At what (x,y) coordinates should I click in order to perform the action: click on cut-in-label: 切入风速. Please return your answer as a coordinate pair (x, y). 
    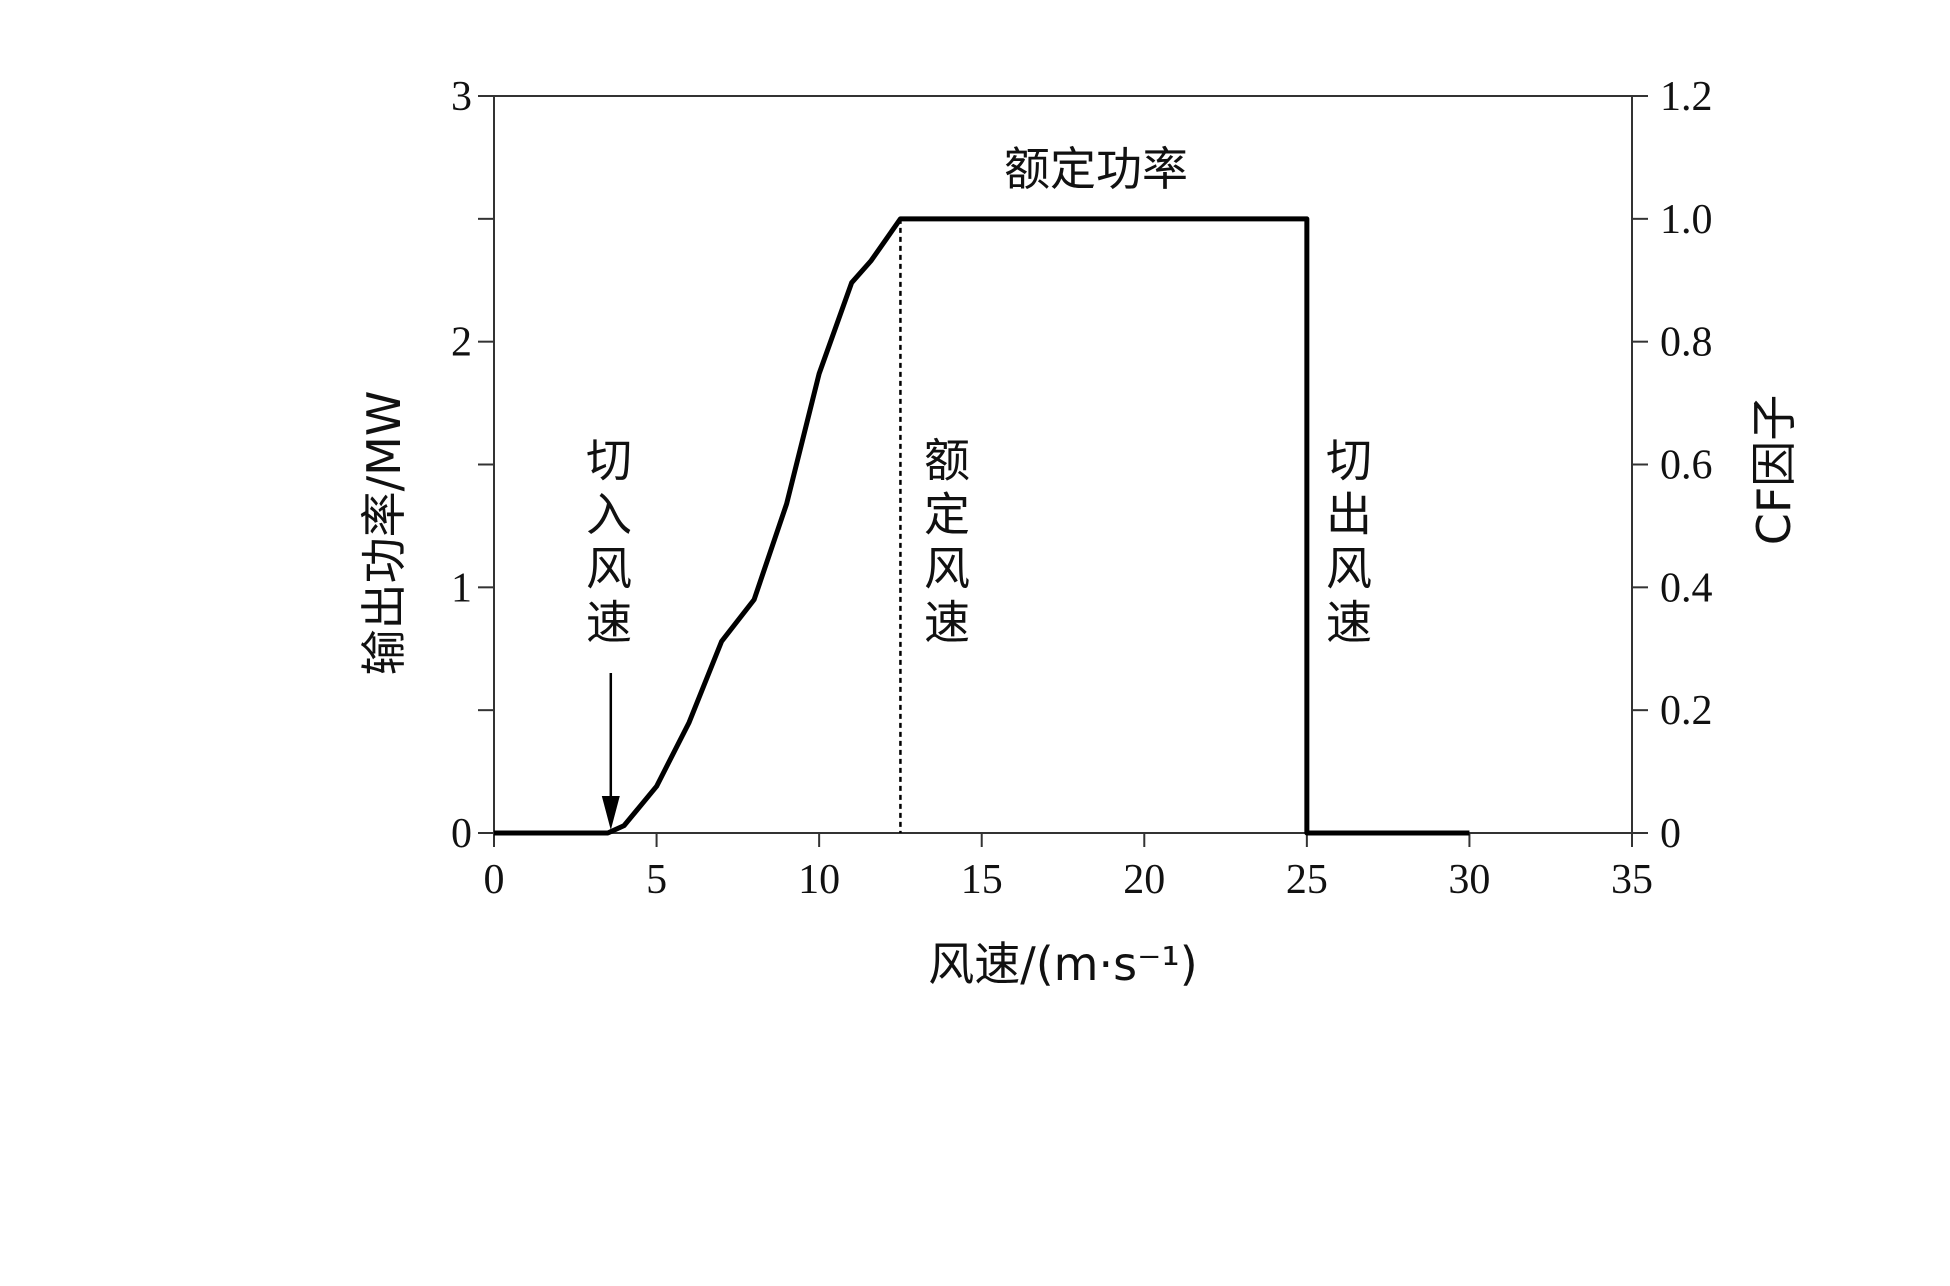
    Looking at the image, I should click on (606, 544).